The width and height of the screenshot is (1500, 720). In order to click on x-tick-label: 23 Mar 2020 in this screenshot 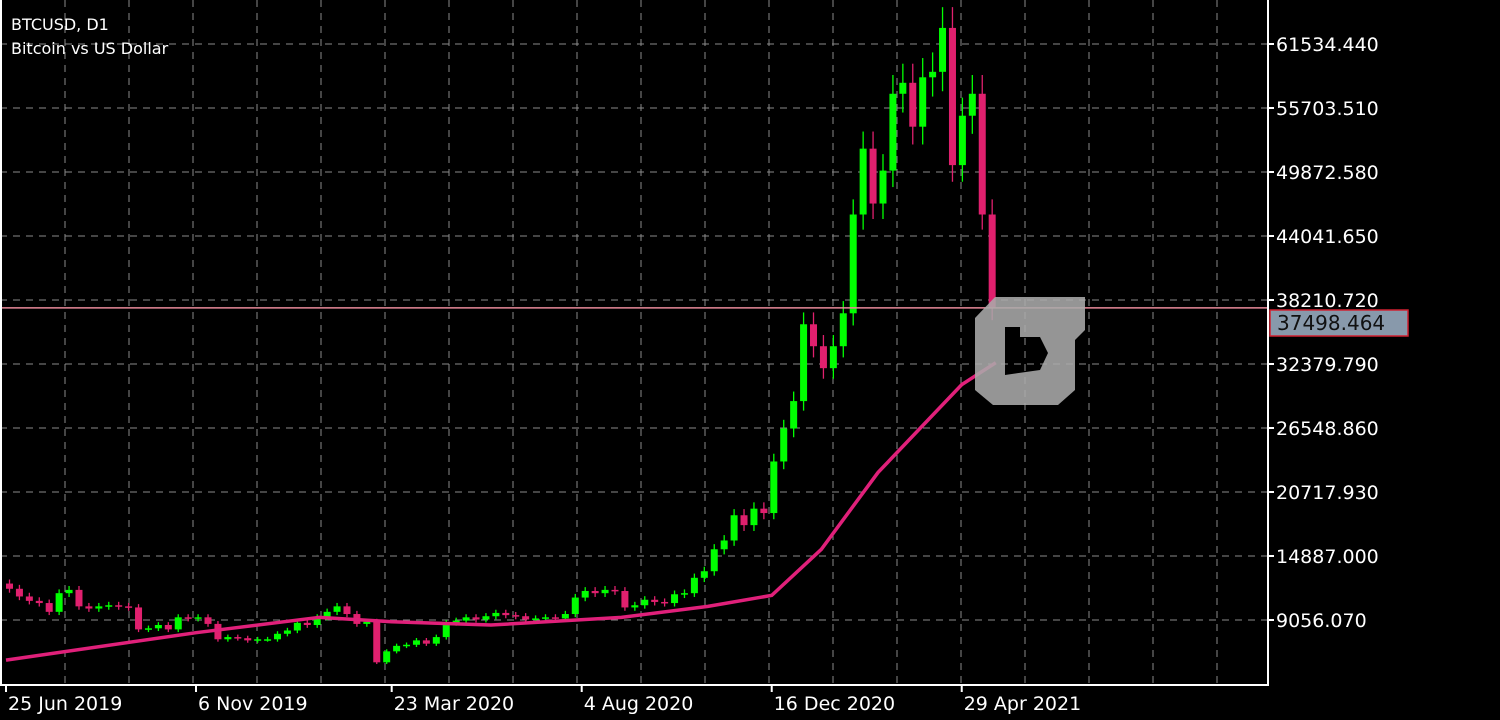, I will do `click(454, 704)`.